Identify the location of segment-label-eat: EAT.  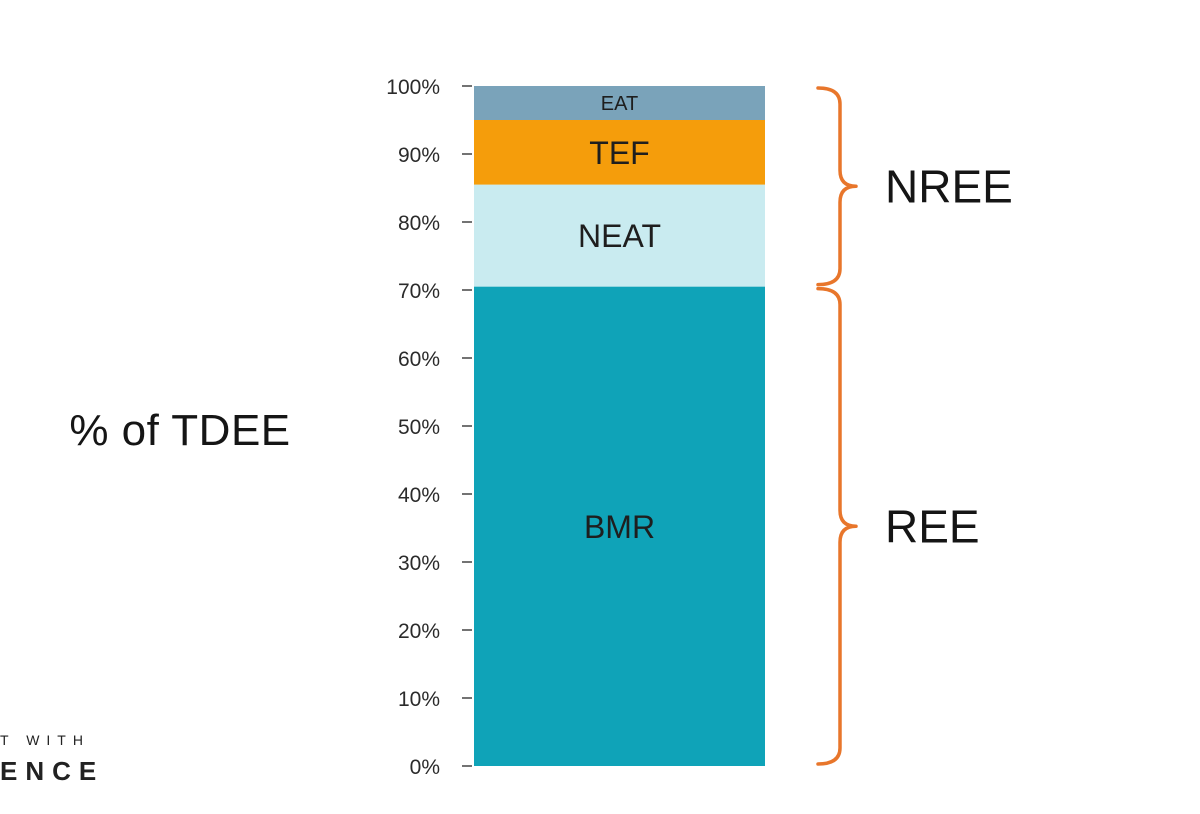
(619, 104).